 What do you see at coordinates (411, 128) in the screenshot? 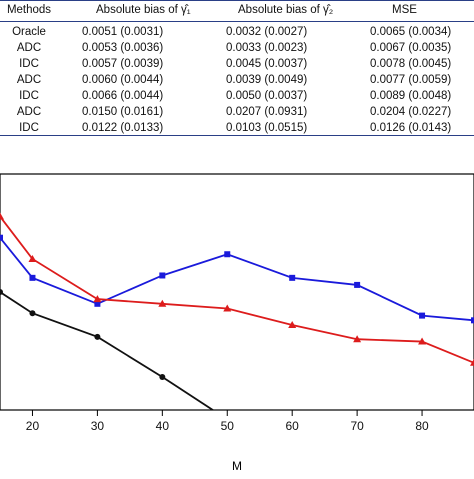
I see `row-mse: 0.0126 (0.0143)` at bounding box center [411, 128].